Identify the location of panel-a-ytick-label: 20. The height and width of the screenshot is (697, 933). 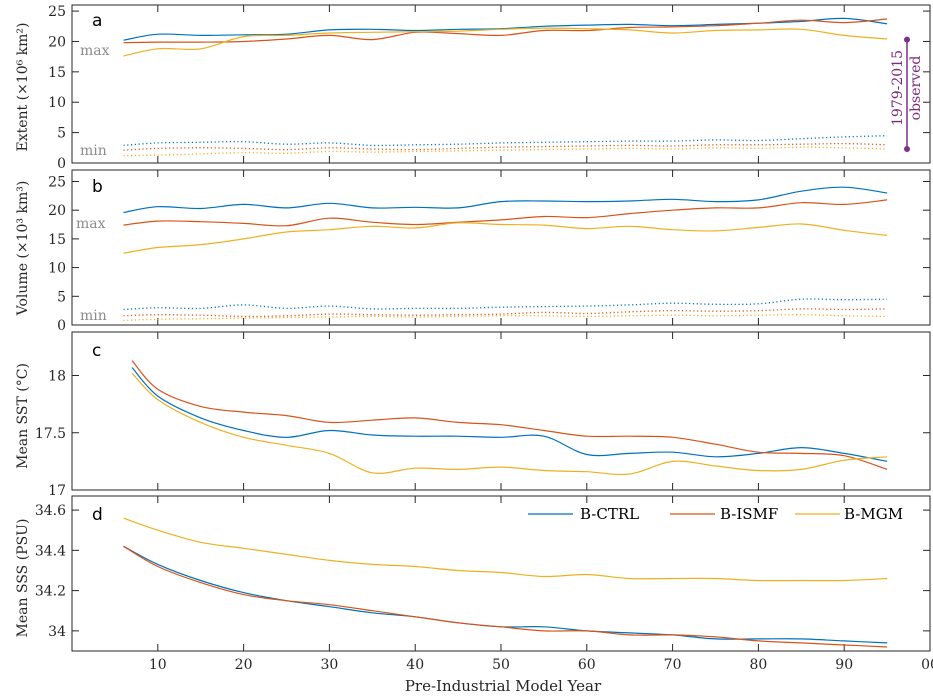
(57, 42).